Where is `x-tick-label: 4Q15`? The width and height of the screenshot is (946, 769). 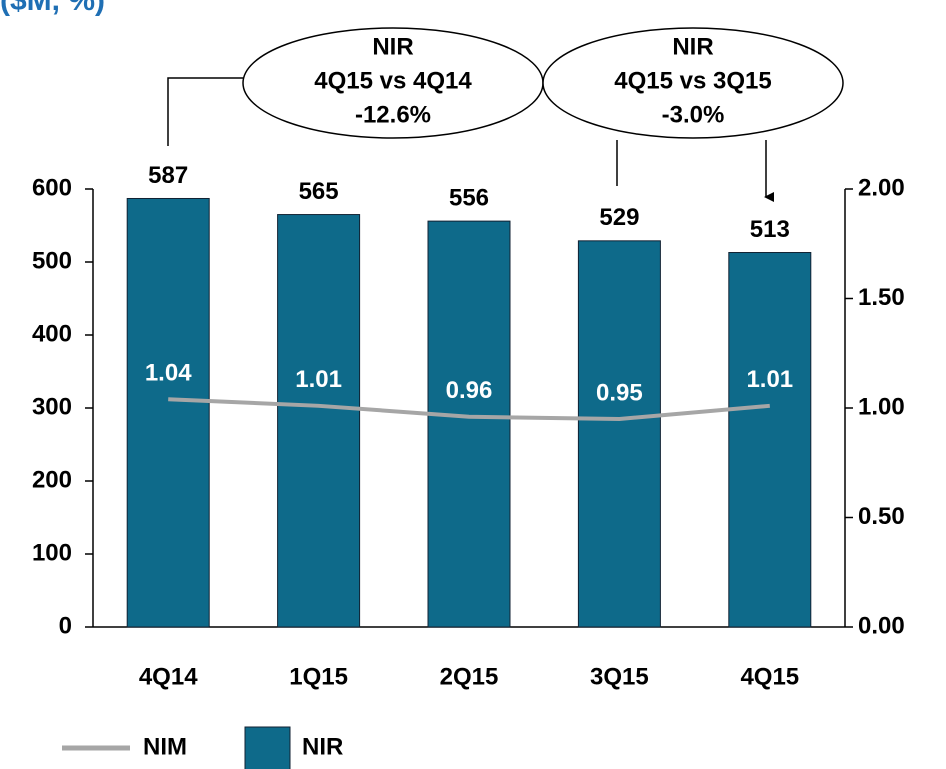
x-tick-label: 4Q15 is located at coordinates (769, 676).